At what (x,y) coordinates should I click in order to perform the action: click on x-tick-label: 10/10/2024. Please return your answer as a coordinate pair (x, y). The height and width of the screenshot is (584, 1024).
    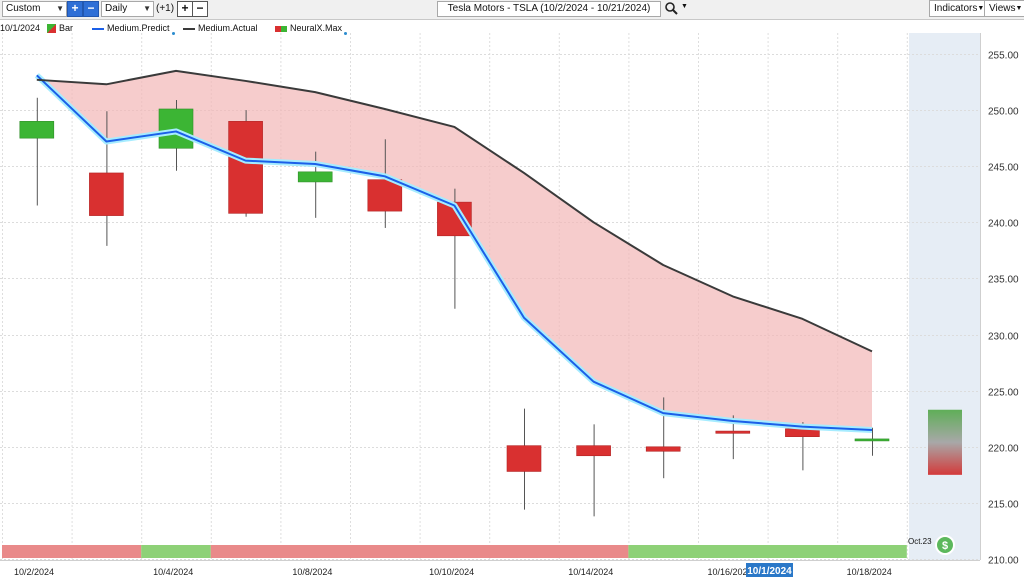
    Looking at the image, I should click on (451, 572).